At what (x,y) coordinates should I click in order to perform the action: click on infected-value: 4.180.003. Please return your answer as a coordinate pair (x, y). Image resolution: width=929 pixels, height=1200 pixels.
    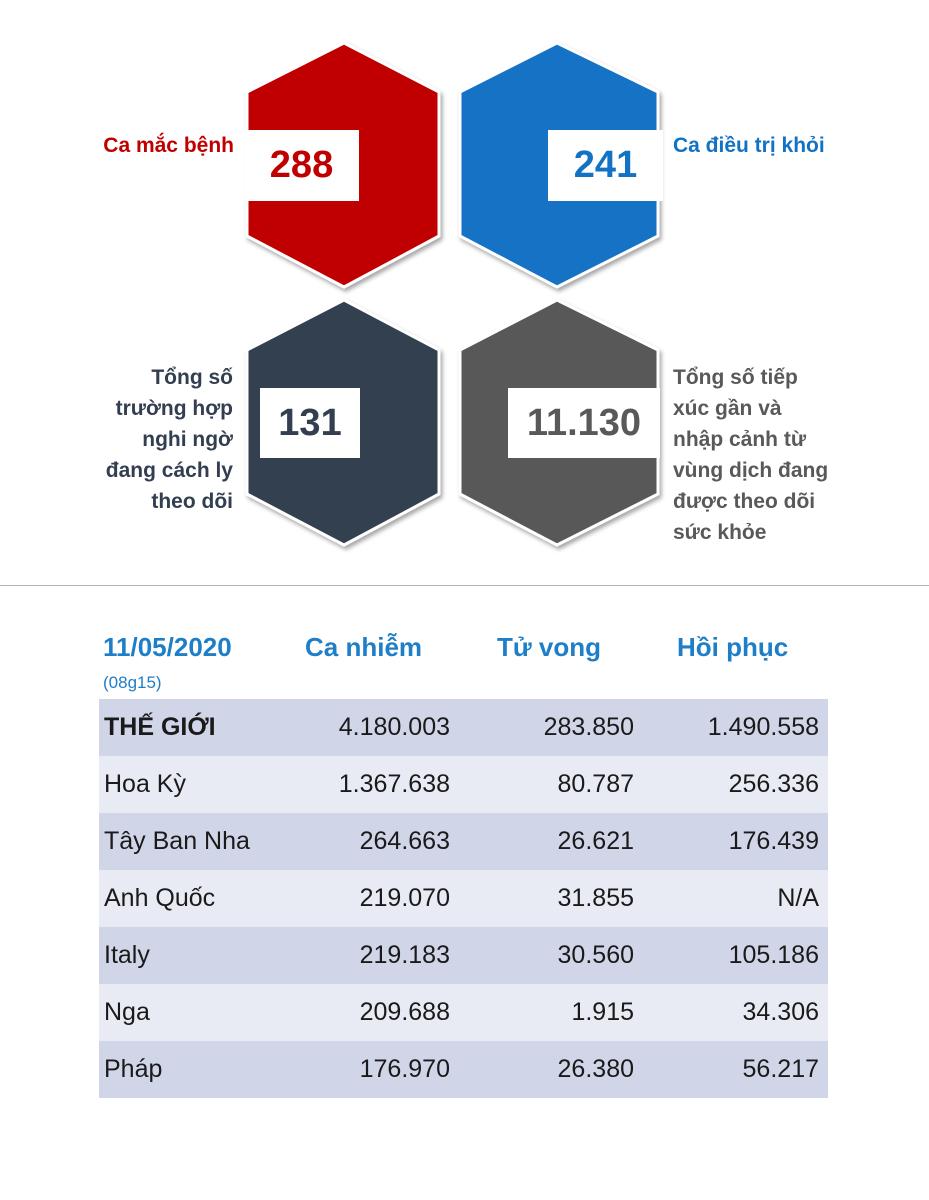
    Looking at the image, I should click on (394, 727).